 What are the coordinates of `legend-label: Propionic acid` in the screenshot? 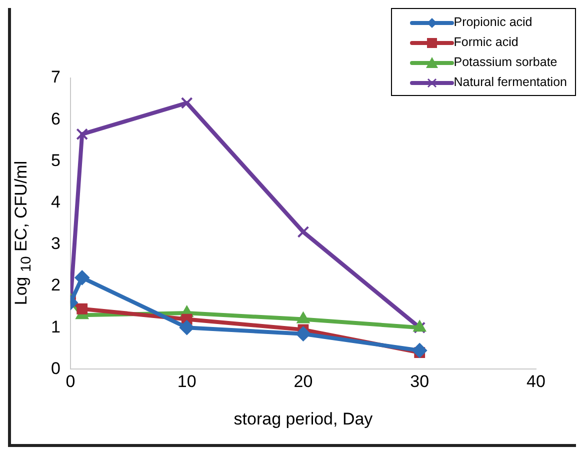 It's located at (493, 22).